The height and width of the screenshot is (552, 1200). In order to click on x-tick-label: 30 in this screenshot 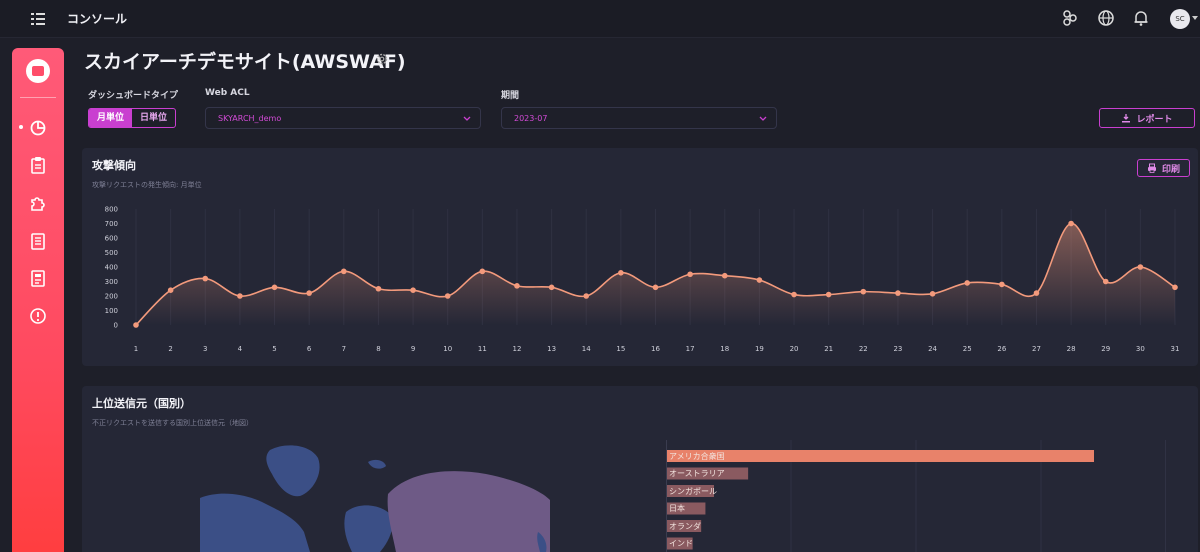, I will do `click(1140, 349)`.